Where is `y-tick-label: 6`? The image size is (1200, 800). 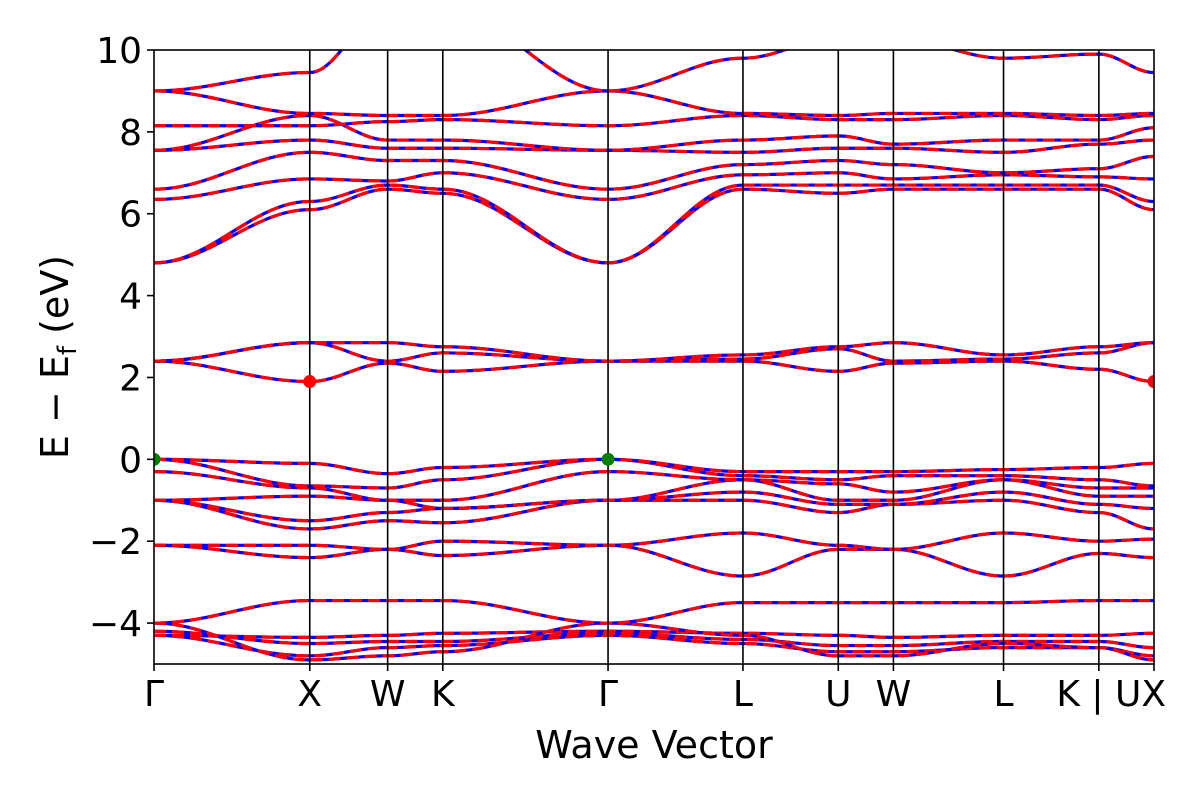 y-tick-label: 6 is located at coordinates (130, 215).